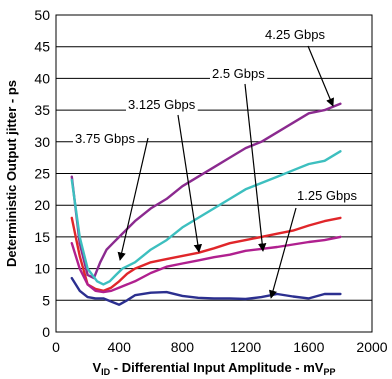 This screenshot has height=379, width=392. I want to click on annotation-arrow-2-5-gbps, so click(255, 167).